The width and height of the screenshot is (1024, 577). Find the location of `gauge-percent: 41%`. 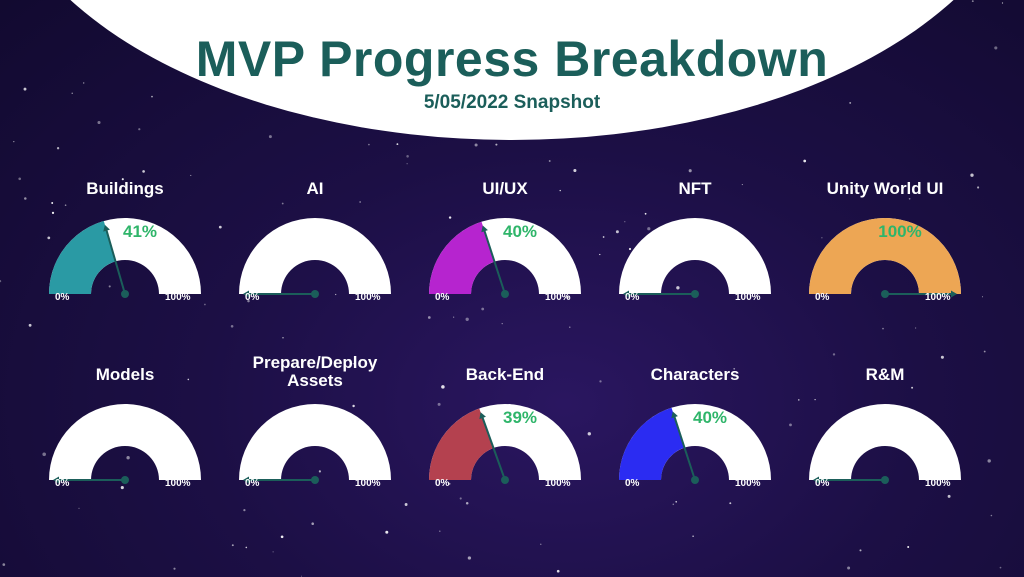

gauge-percent: 41% is located at coordinates (140, 231).